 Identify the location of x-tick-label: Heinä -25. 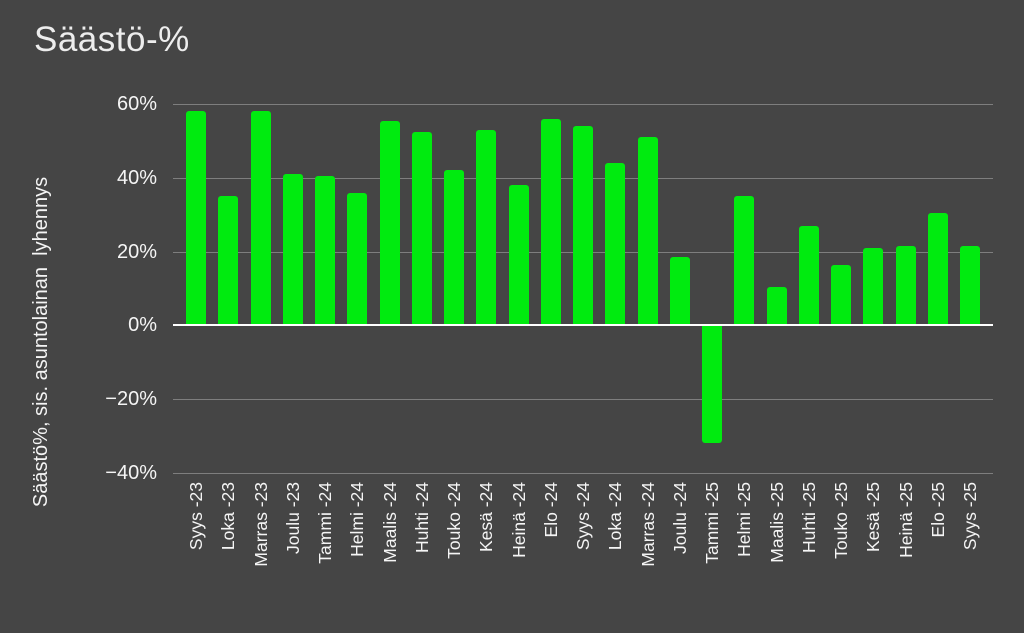
(905, 520).